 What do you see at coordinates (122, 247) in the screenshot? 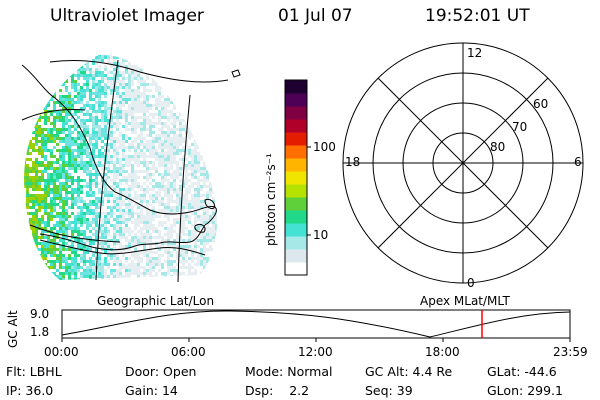
I see `coastline-south` at bounding box center [122, 247].